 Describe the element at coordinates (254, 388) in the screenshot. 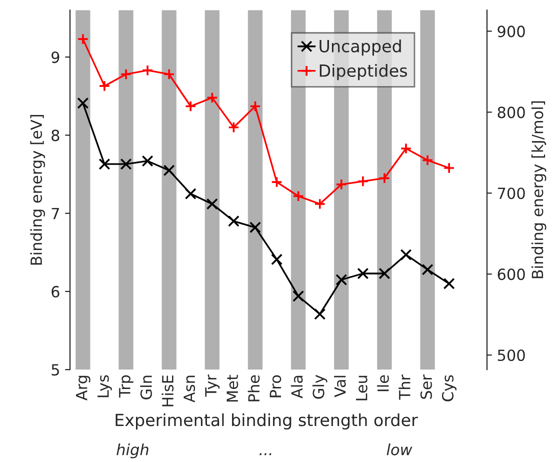

I see `x-tick-label: Phe` at that location.